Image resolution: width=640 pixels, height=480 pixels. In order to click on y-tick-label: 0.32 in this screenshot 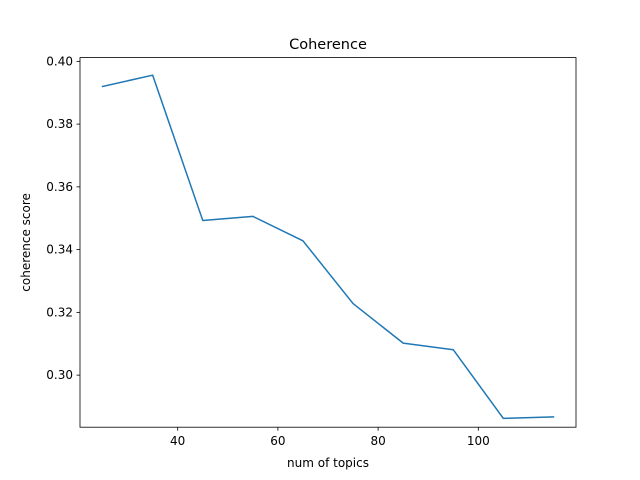, I will do `click(59, 312)`.